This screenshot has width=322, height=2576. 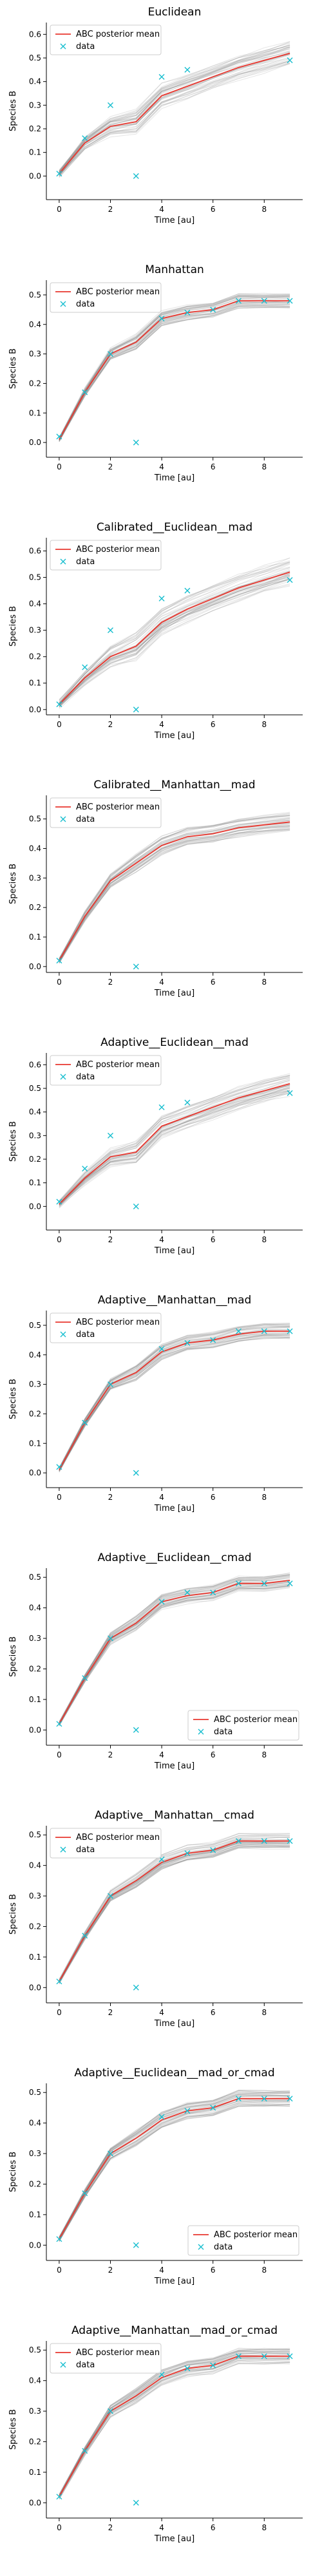 I want to click on legend-box, so click(x=106, y=813).